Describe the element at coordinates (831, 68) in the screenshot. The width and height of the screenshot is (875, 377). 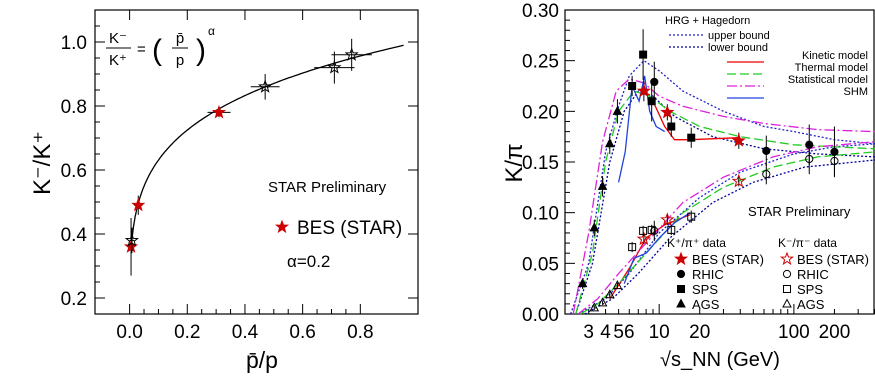
I see `legend-label: Thermal model` at that location.